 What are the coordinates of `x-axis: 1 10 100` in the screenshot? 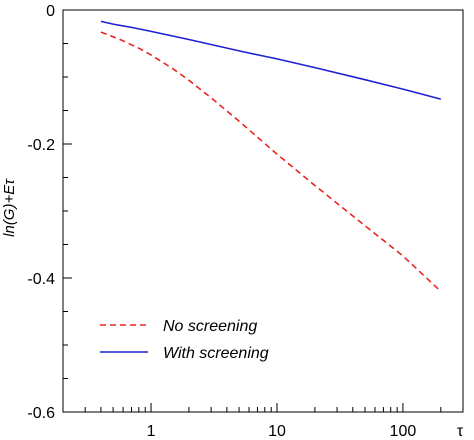 It's located at (263, 421).